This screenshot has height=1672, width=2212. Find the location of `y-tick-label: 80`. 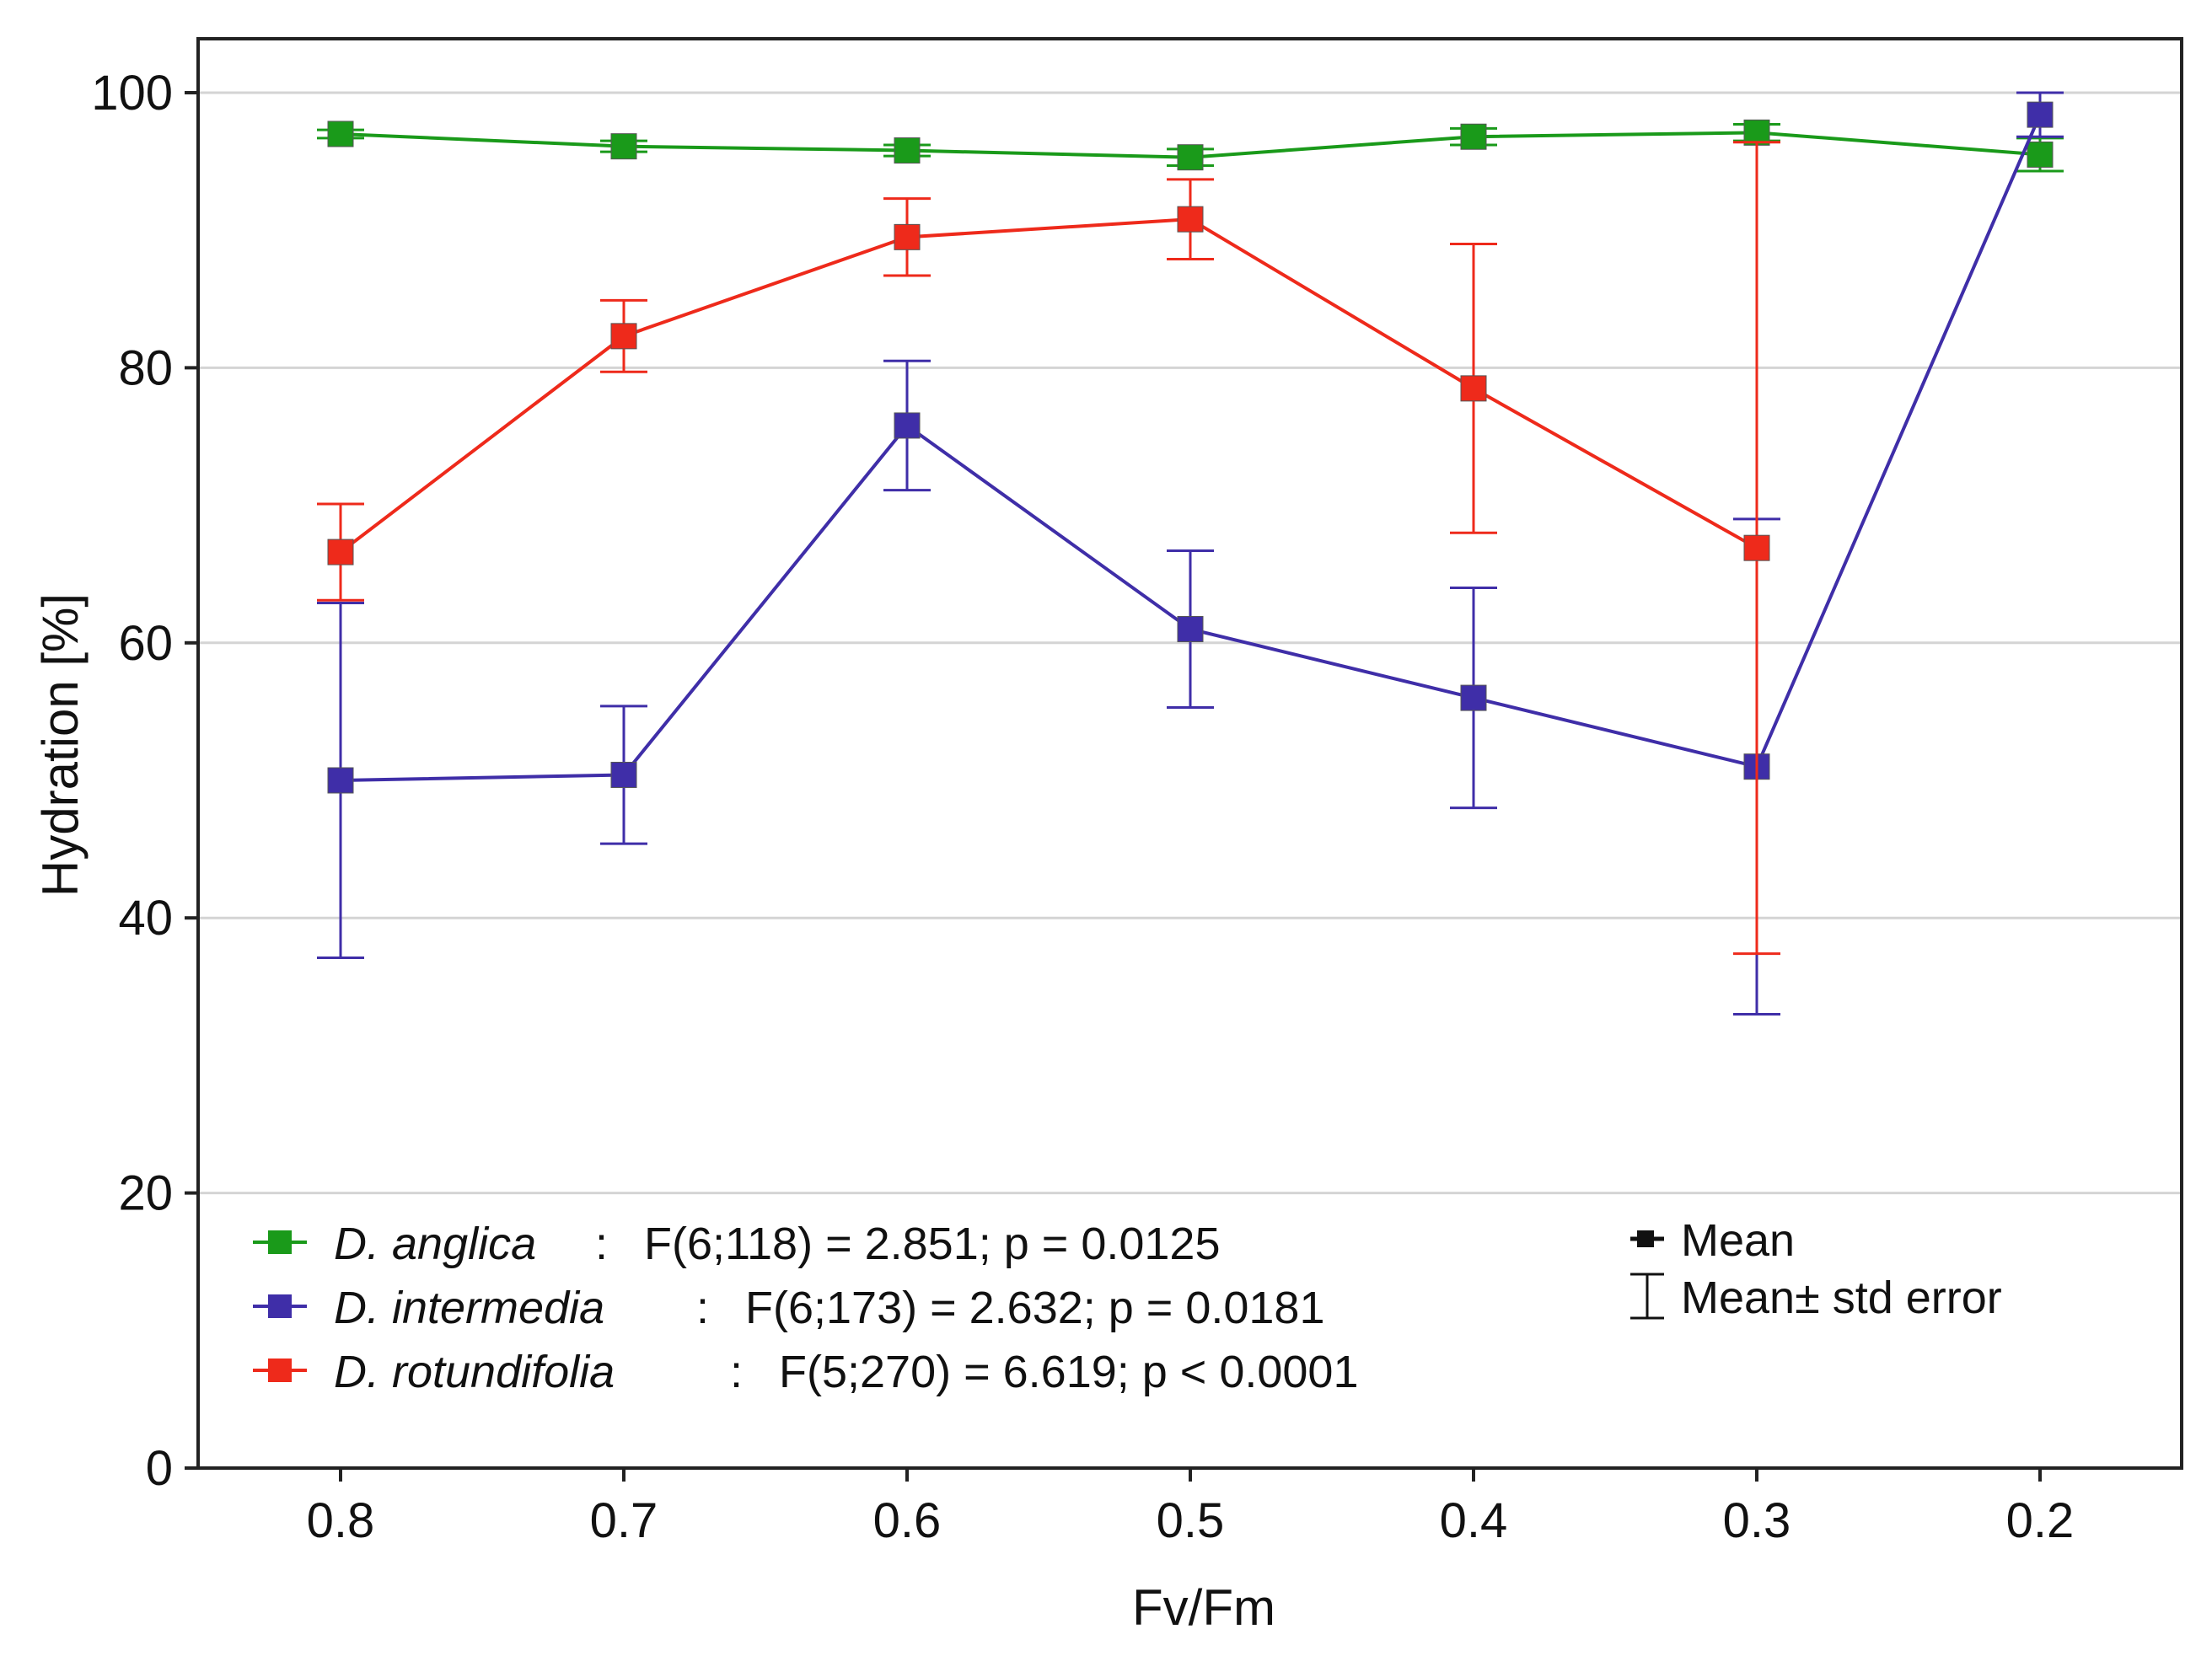

y-tick-label: 80 is located at coordinates (146, 367).